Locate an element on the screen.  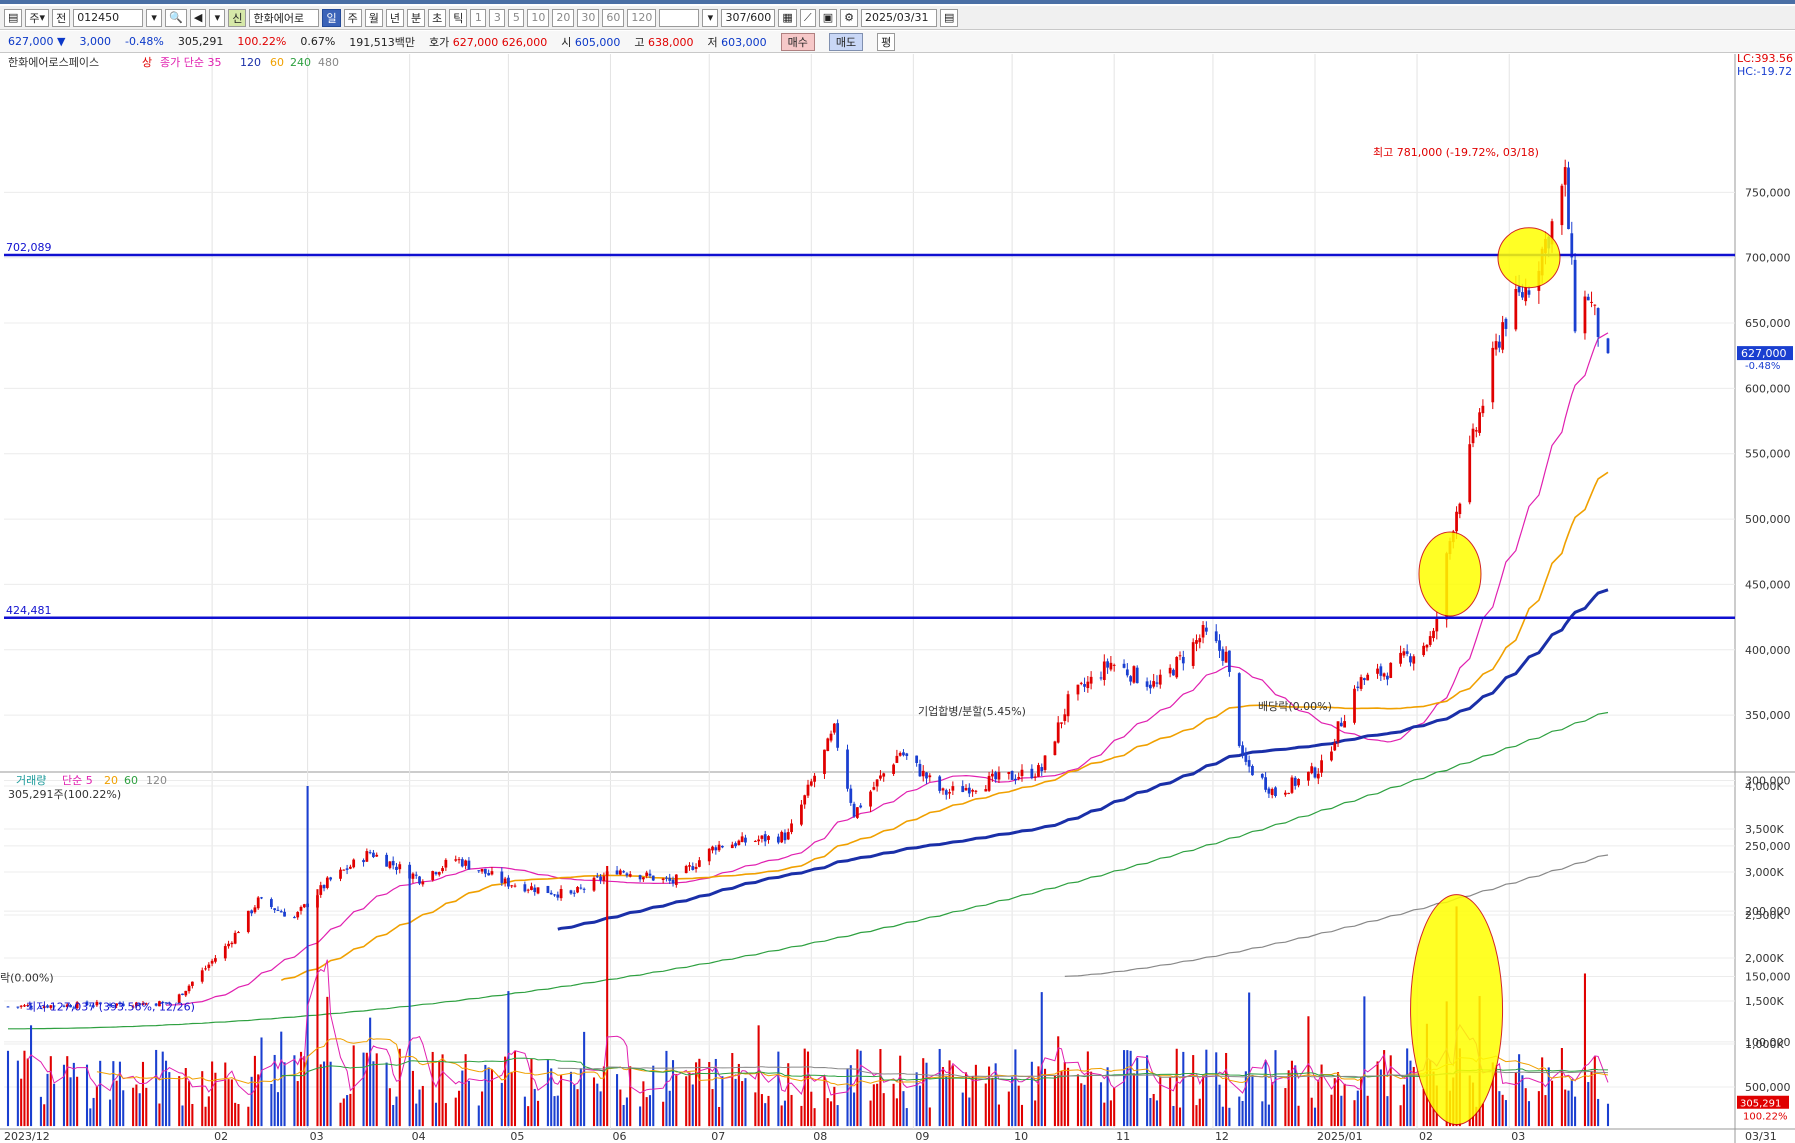
volume-pct: 100.22% is located at coordinates (262, 41).